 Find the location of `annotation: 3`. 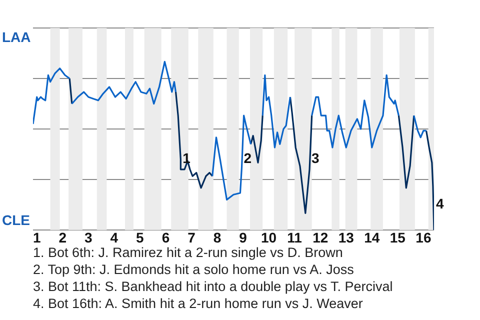

annotation: 3 is located at coordinates (316, 158).